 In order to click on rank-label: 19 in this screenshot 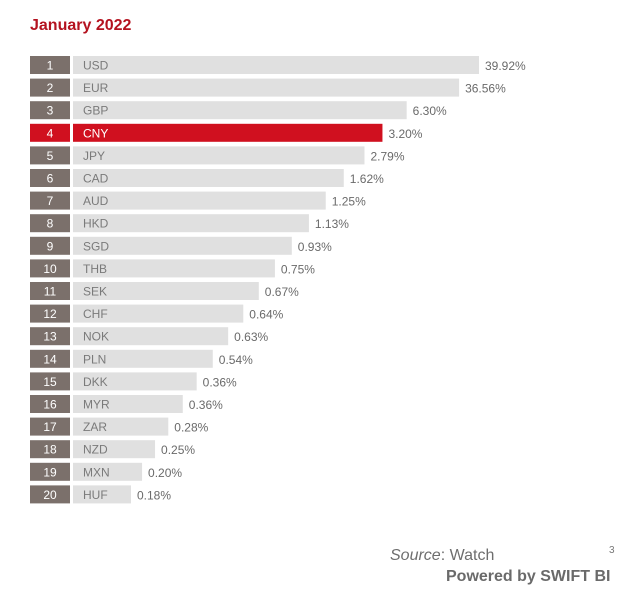, I will do `click(50, 472)`.